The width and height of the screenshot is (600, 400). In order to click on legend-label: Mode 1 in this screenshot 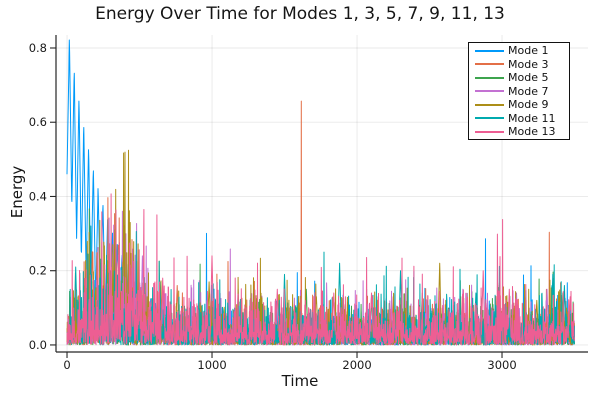, I will do `click(528, 50)`.